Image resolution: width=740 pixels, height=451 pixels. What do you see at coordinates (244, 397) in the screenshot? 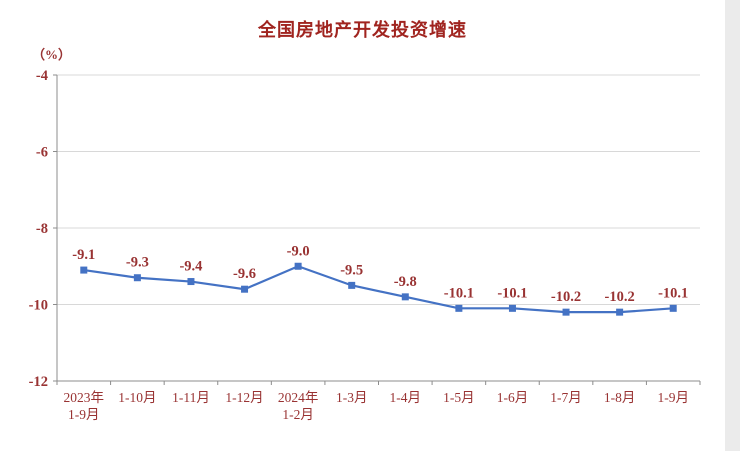
I see `x-axis-category-label: 1-12月` at bounding box center [244, 397].